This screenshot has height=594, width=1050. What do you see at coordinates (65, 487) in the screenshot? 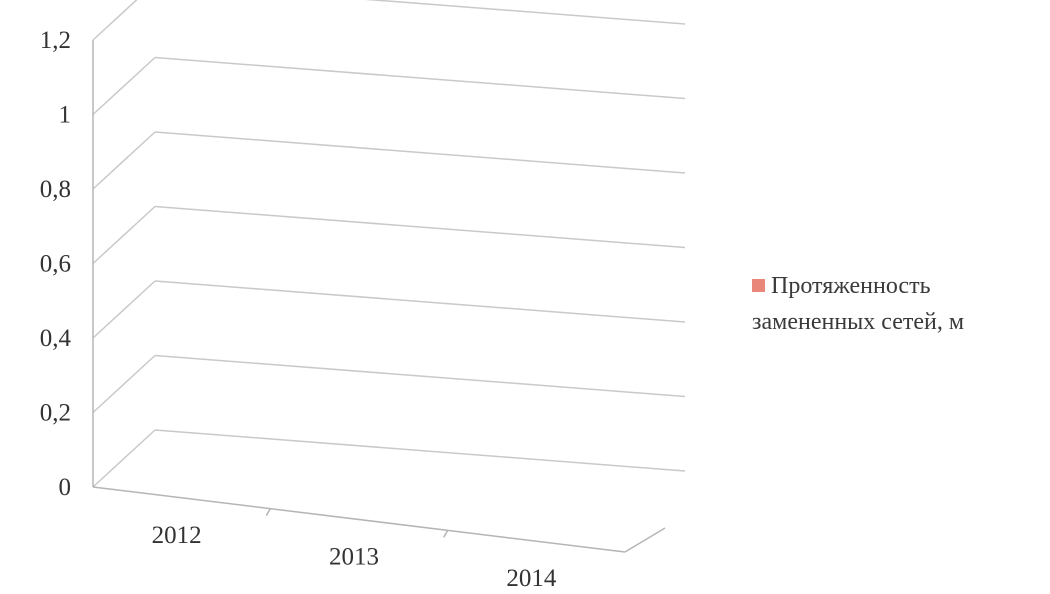
I see `y-tick-label: 0` at bounding box center [65, 487].